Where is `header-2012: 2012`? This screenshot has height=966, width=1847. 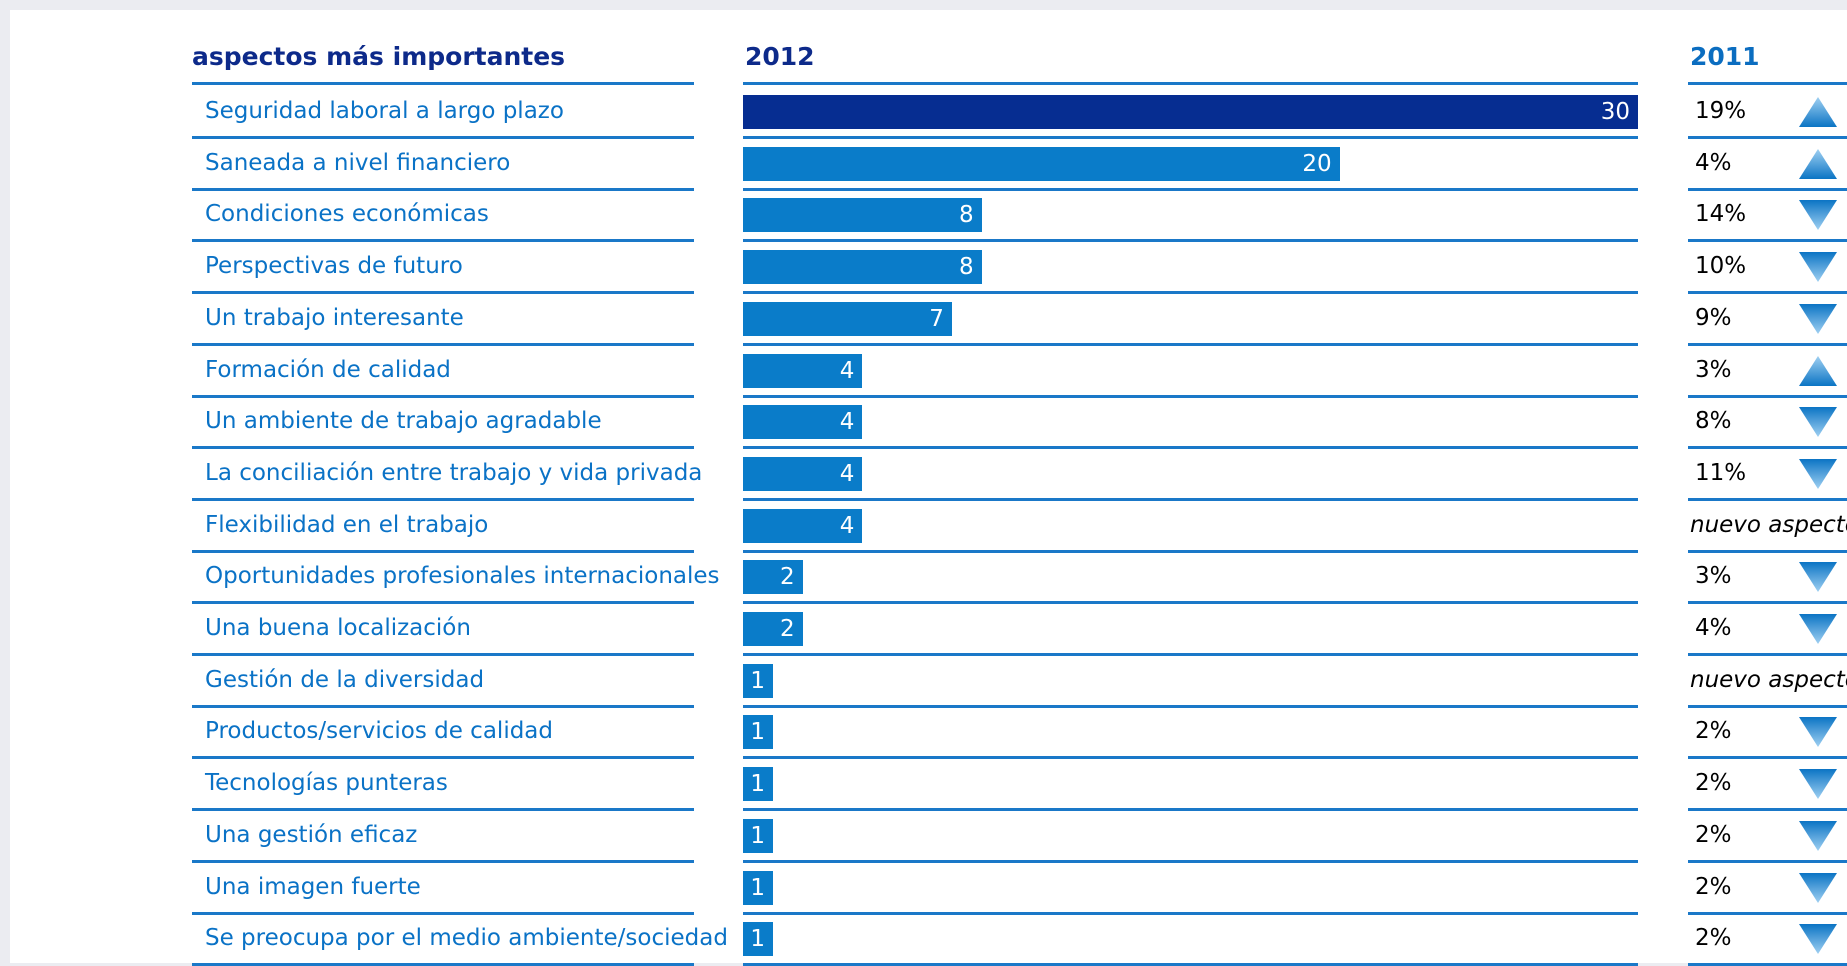 header-2012: 2012 is located at coordinates (780, 56).